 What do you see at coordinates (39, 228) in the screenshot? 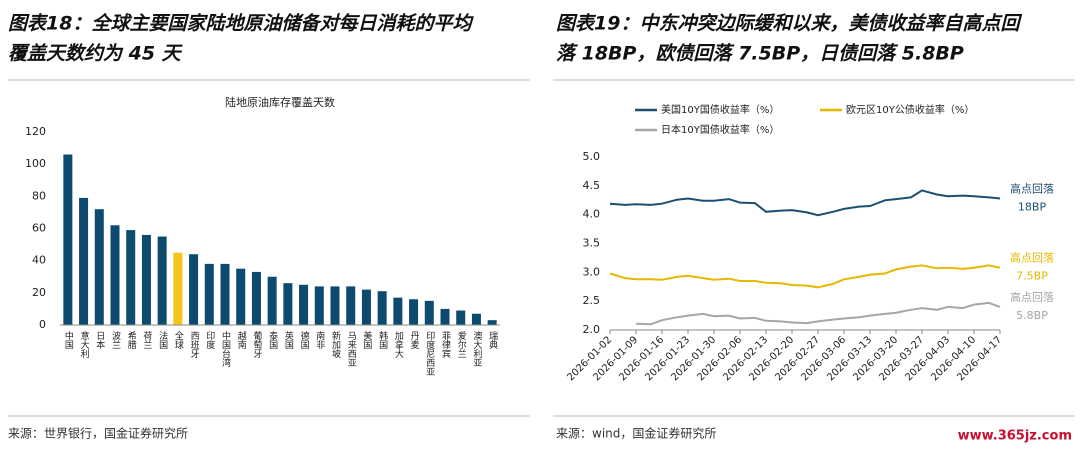
I see `y-tick-label: 60` at bounding box center [39, 228].